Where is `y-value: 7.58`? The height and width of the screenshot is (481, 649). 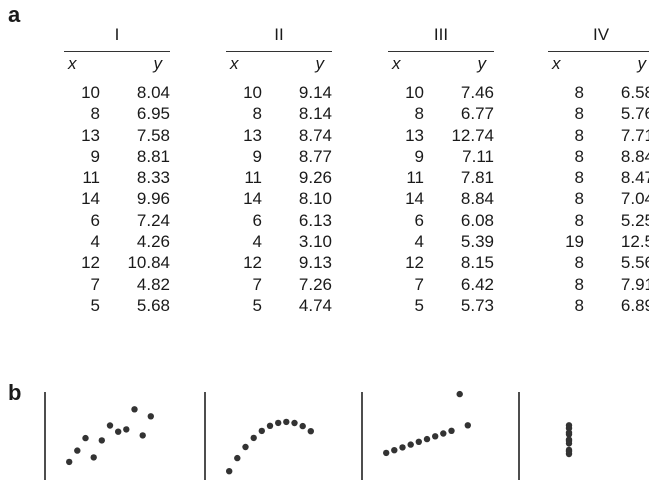
y-value: 7.58 is located at coordinates (153, 135).